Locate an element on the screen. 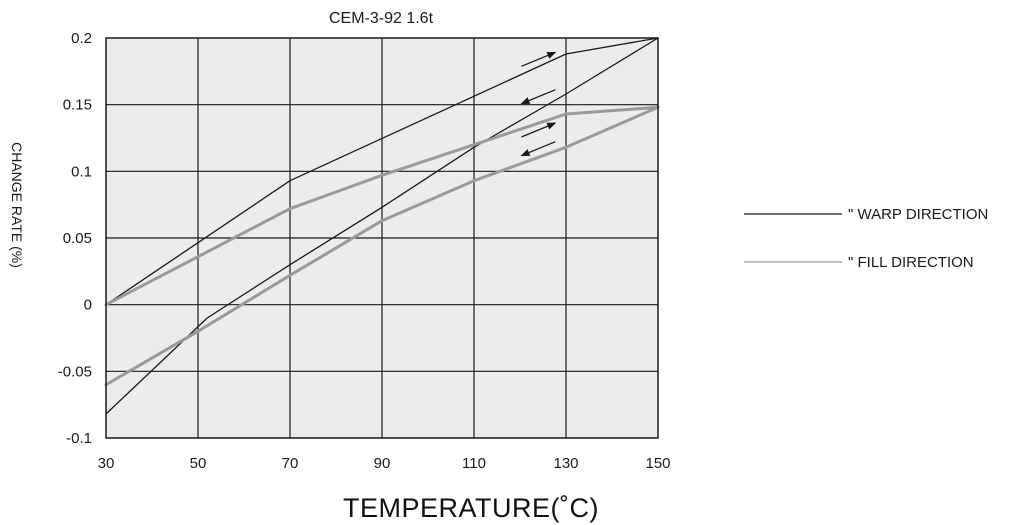 The width and height of the screenshot is (1023, 525). x-tick-label: 70 is located at coordinates (290, 463).